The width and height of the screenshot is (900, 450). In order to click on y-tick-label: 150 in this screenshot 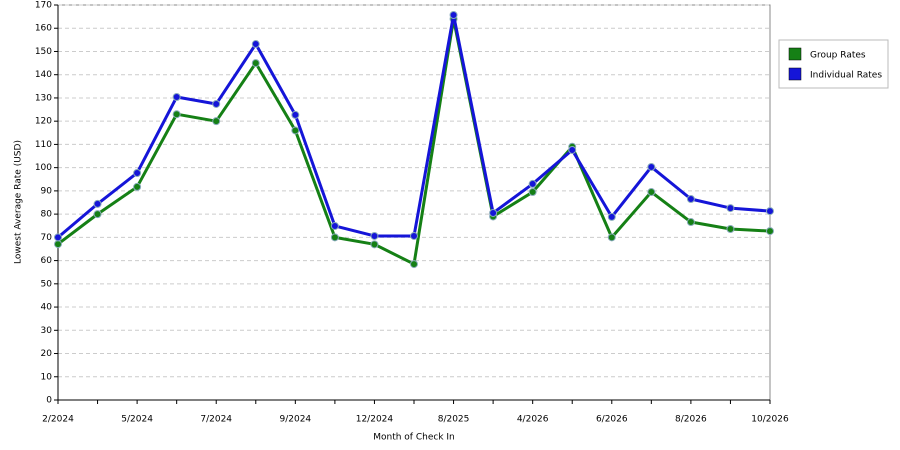, I will do `click(43, 52)`.